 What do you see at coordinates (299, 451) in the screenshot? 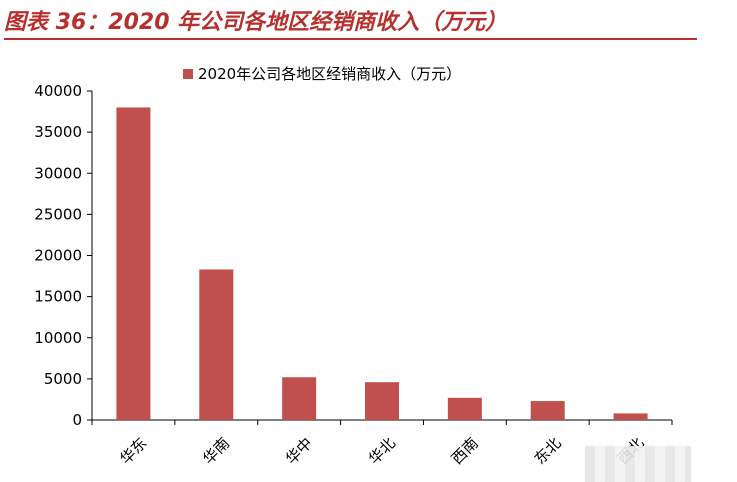
I see `x-tick-label: 华中` at bounding box center [299, 451].